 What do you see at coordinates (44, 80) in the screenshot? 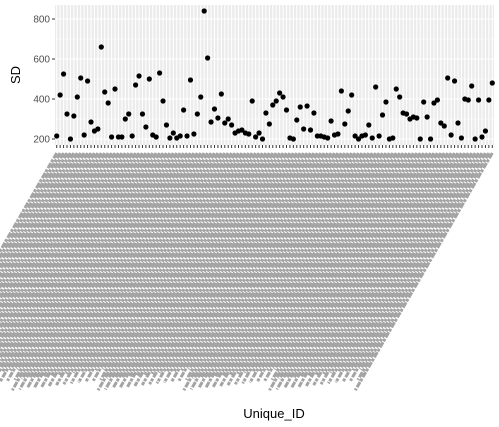
I see `y-axis: 200 400 600 800` at bounding box center [44, 80].